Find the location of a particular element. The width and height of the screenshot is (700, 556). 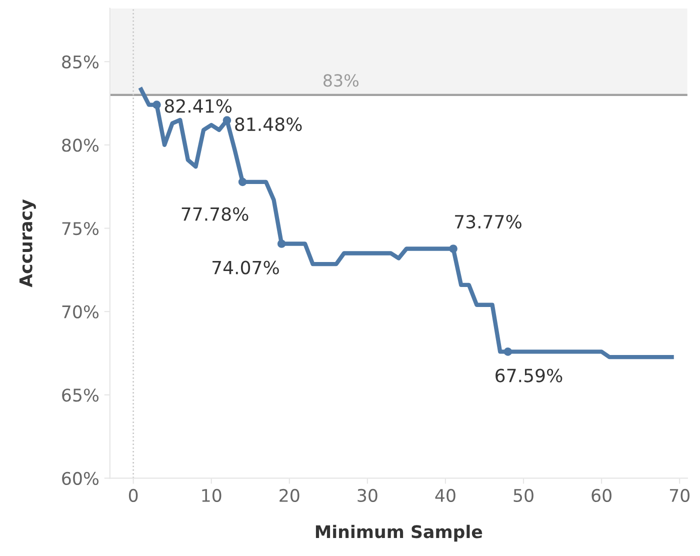

x-tick-label: 40 is located at coordinates (445, 495).